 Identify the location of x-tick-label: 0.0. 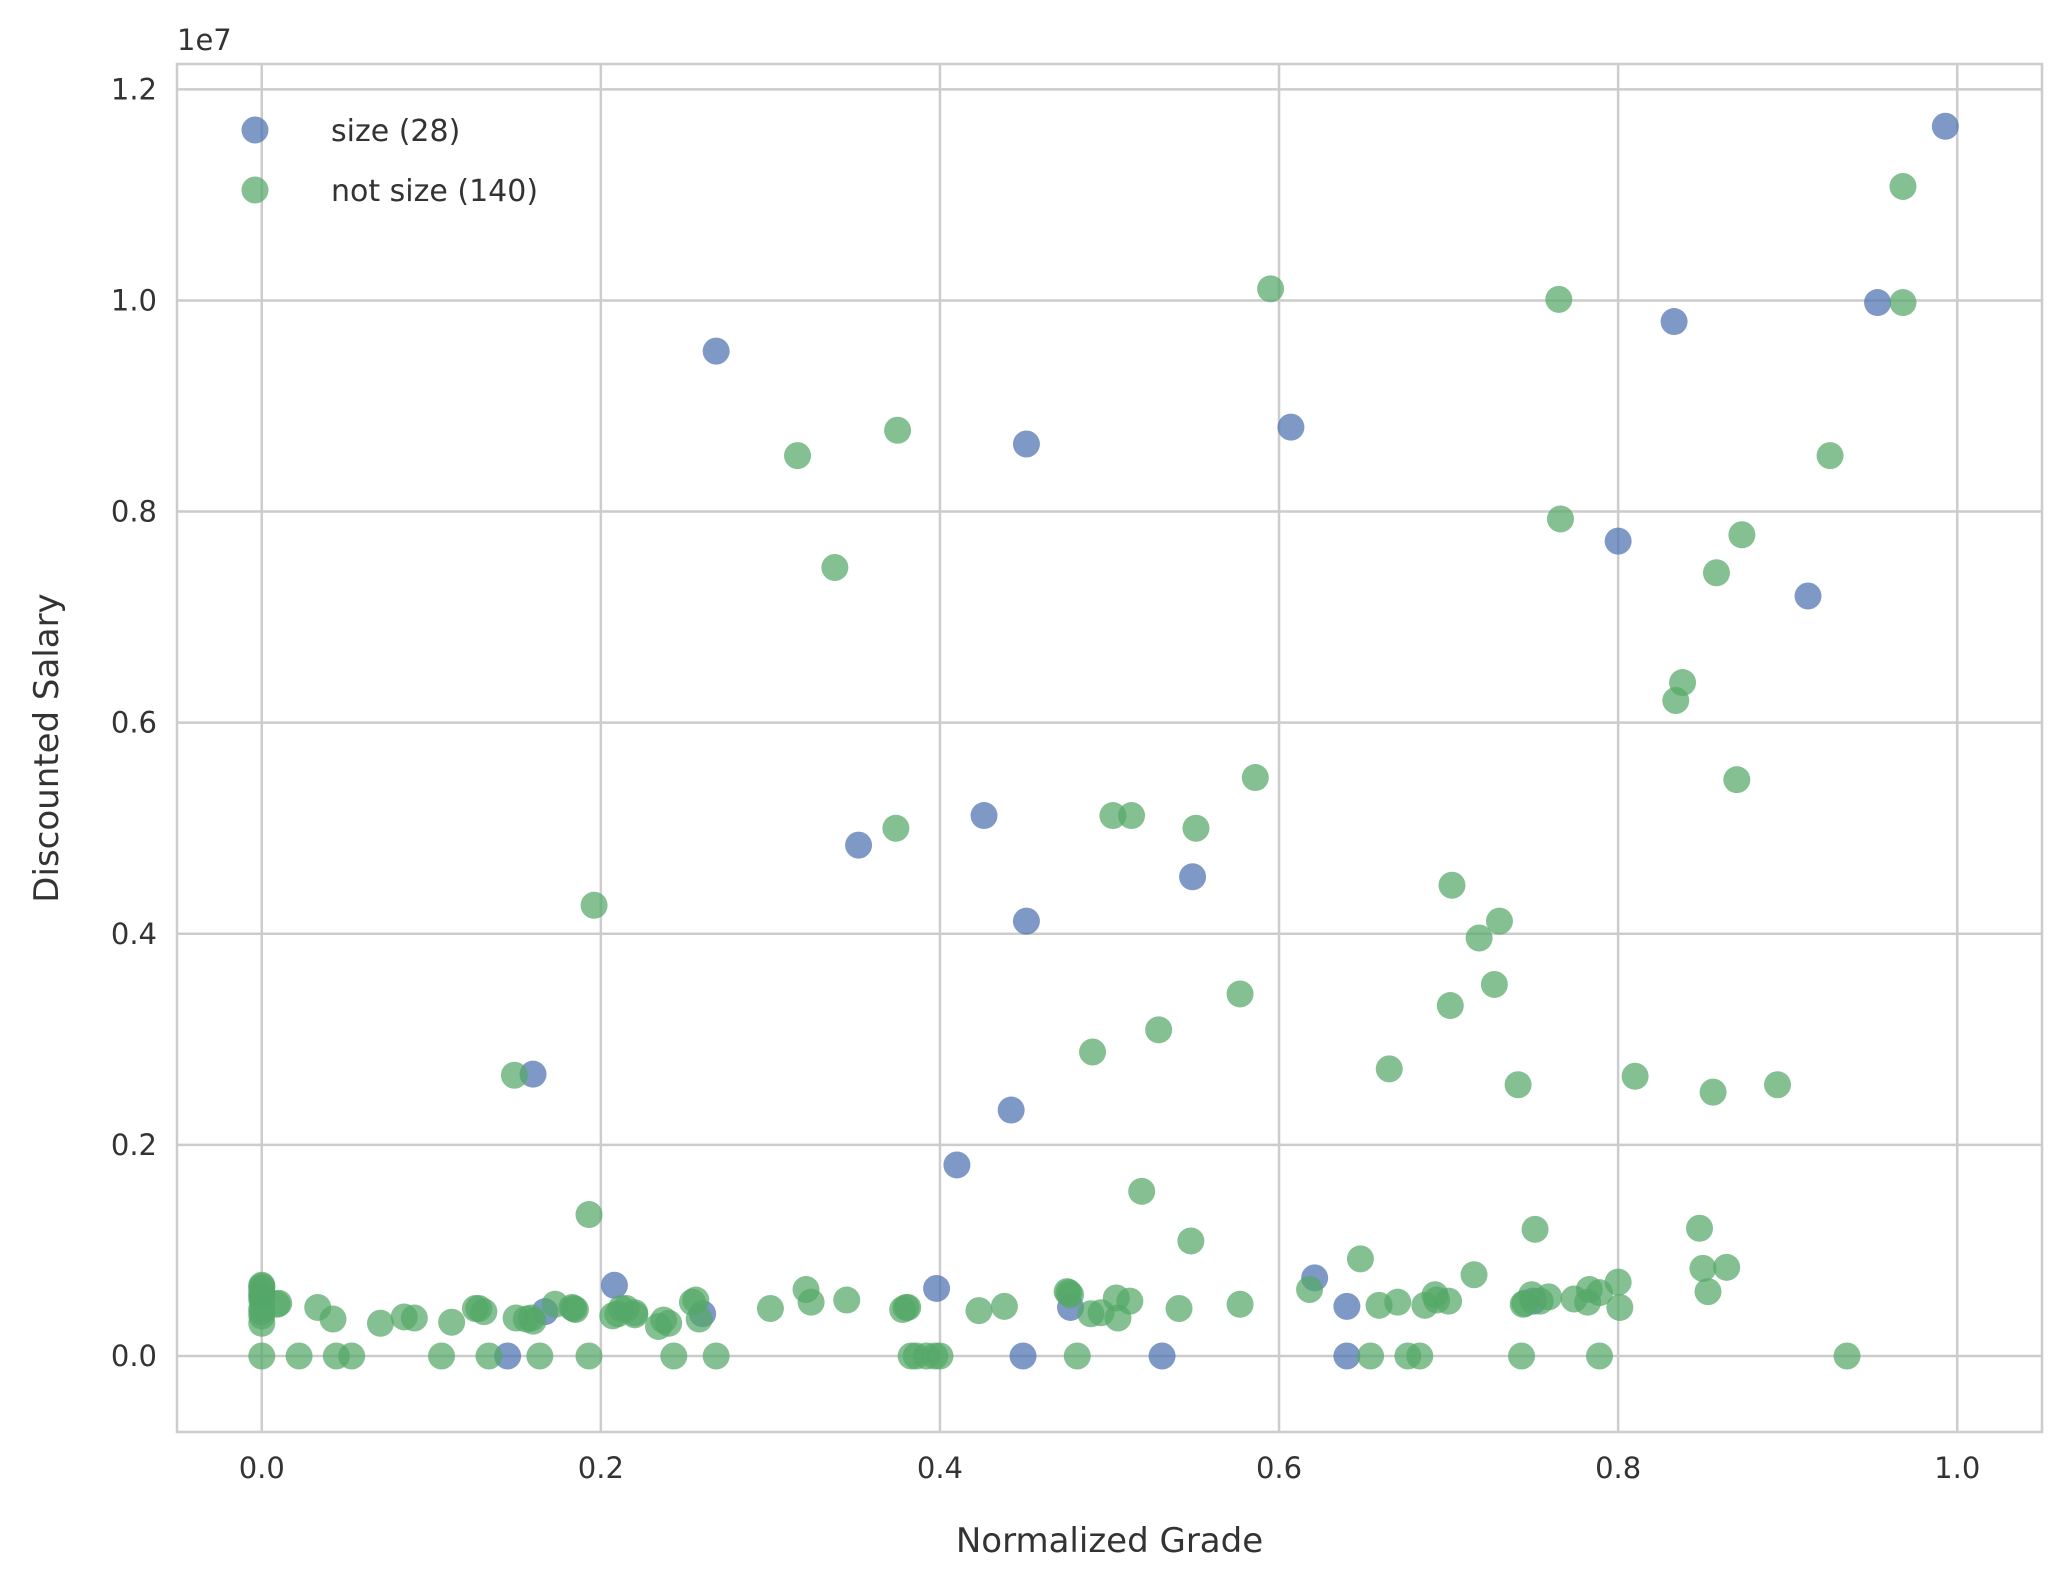
(262, 1468).